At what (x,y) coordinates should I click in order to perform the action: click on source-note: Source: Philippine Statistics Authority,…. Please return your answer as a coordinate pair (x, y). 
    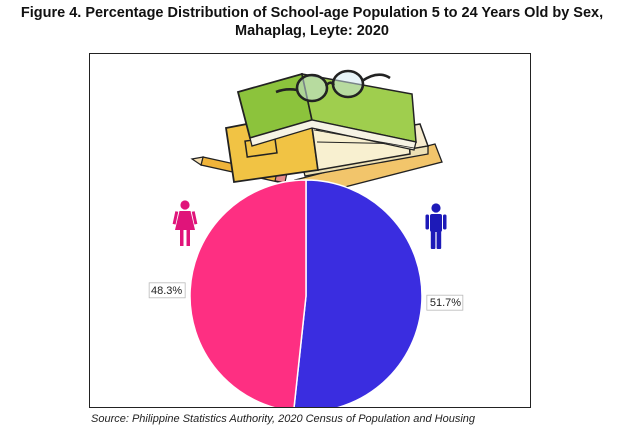
    Looking at the image, I should click on (283, 419).